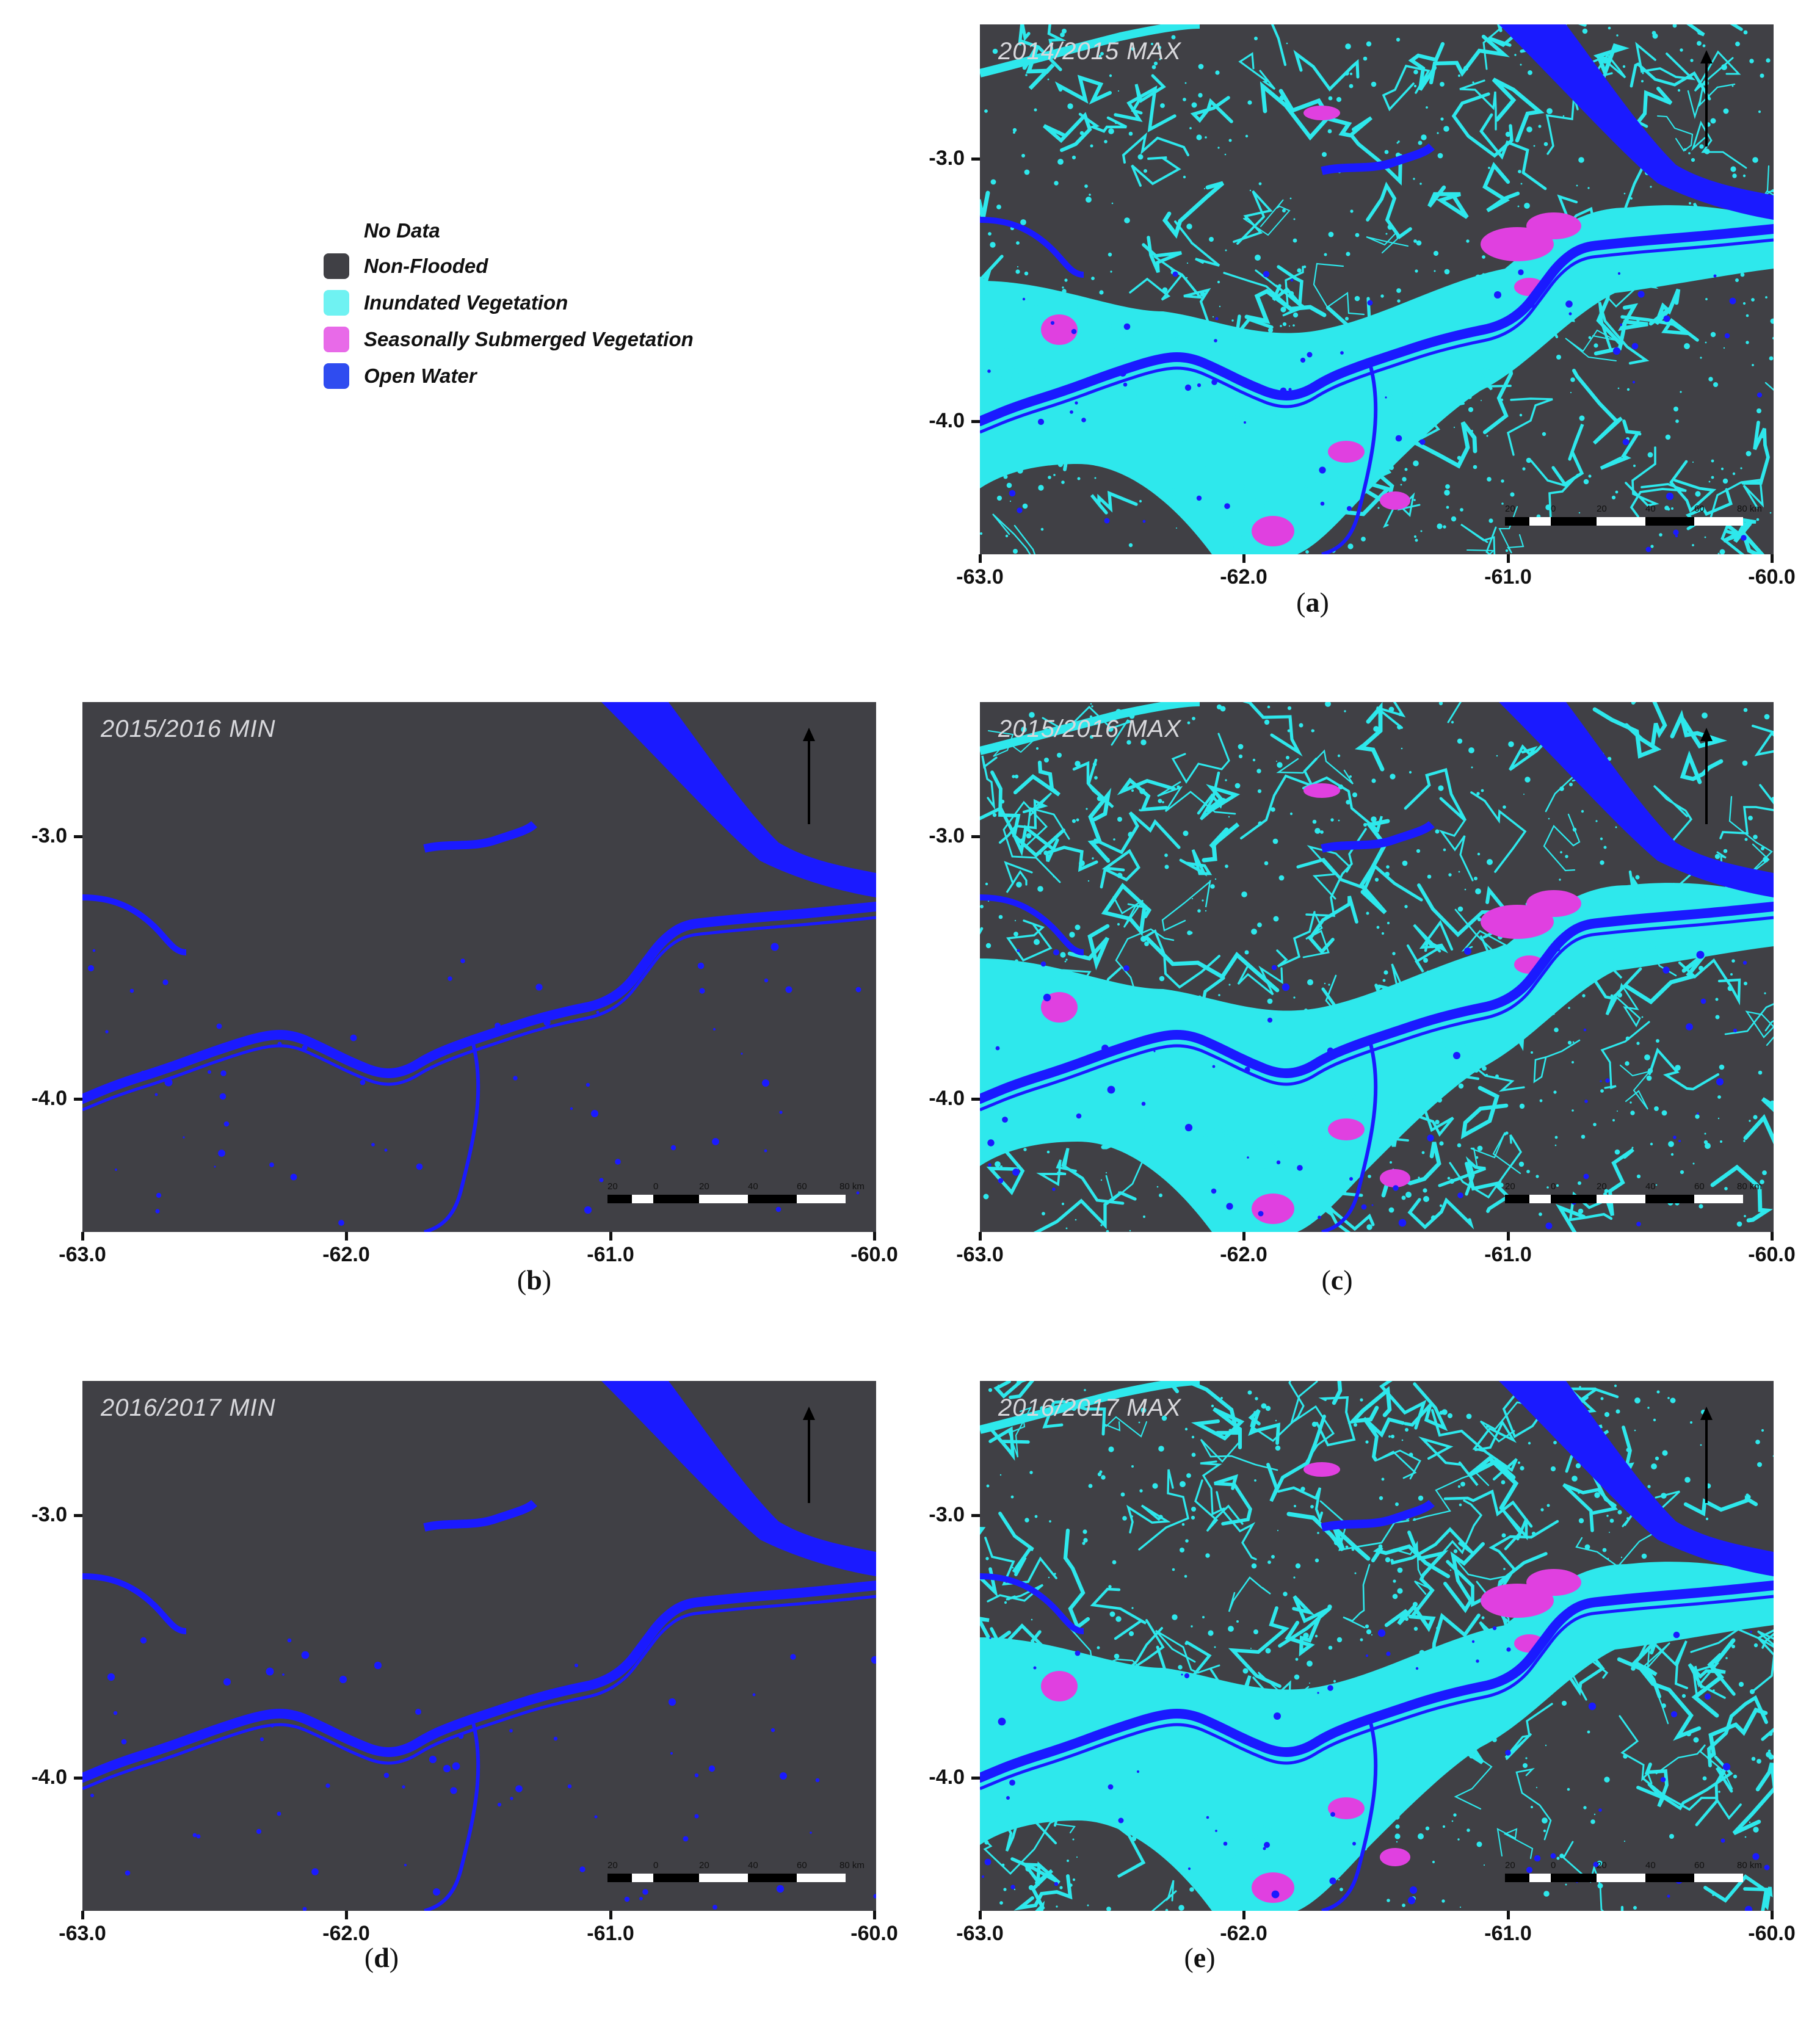  What do you see at coordinates (723, 1878) in the screenshot?
I see `scale-segment` at bounding box center [723, 1878].